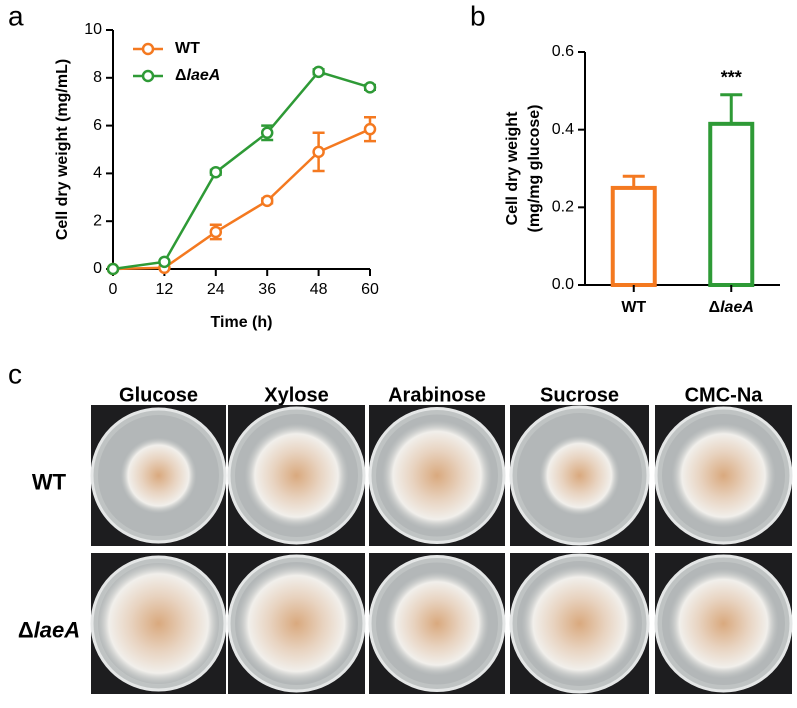  Describe the element at coordinates (97, 125) in the screenshot. I see `y-tick-label: 6` at that location.